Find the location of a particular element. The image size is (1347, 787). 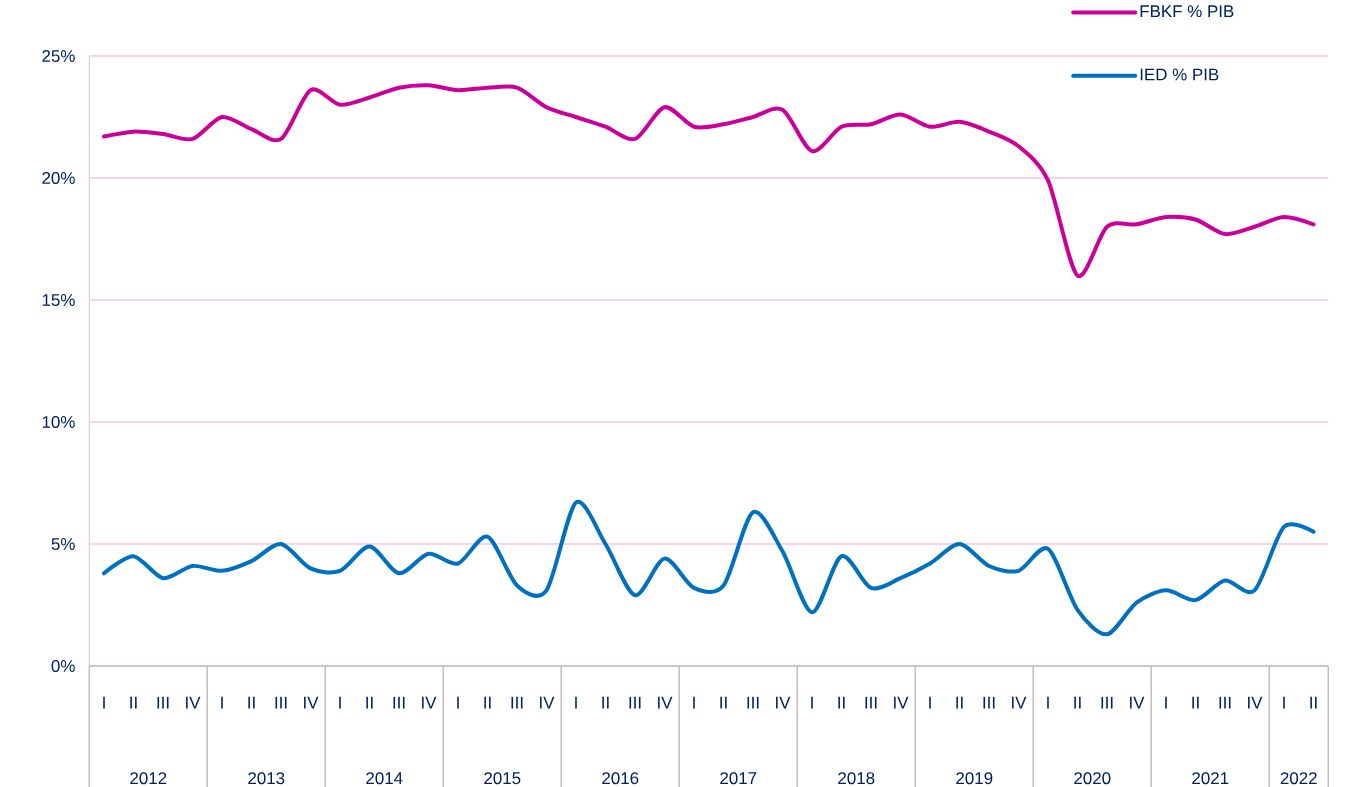

text: 2014 is located at coordinates (384, 778).